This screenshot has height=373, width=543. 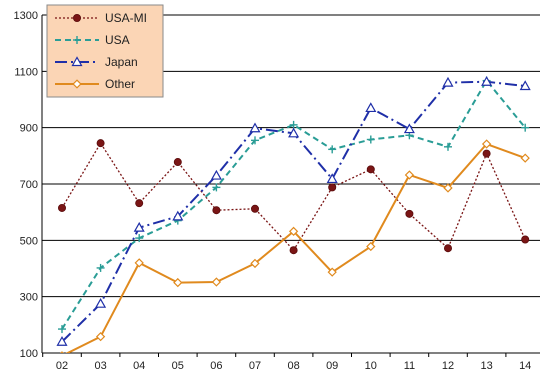 I want to click on y-tick-label: 300, so click(x=29, y=298).